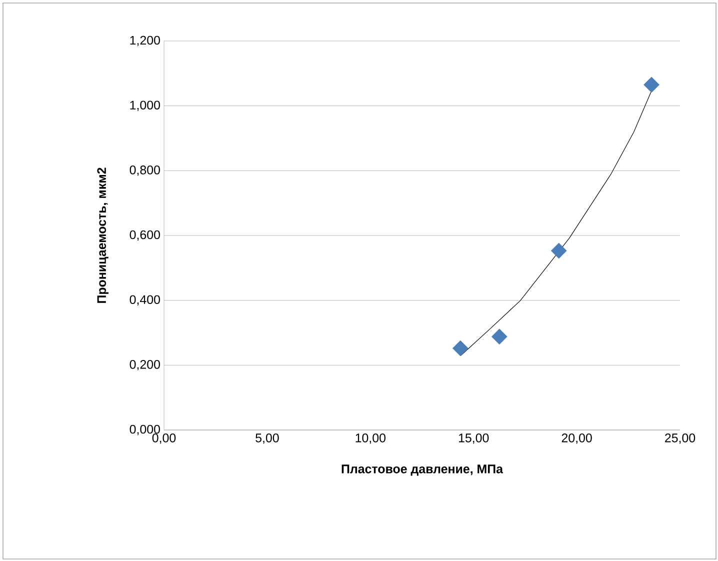 The height and width of the screenshot is (561, 718). Describe the element at coordinates (145, 105) in the screenshot. I see `y-tick-label: 1,000` at that location.